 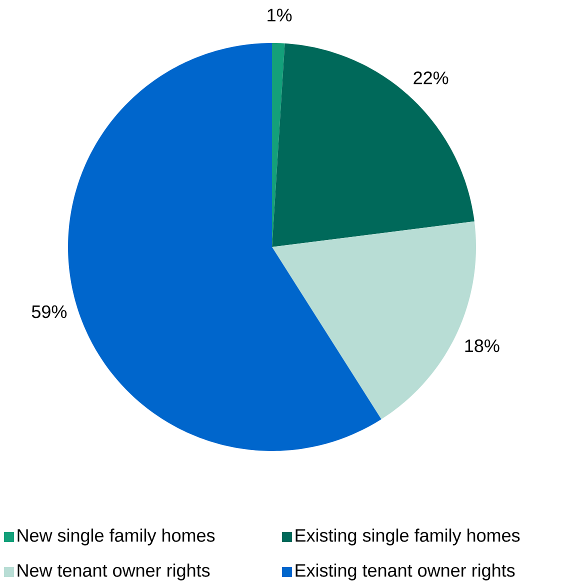 What do you see at coordinates (431, 78) in the screenshot?
I see `data-label: 22%` at bounding box center [431, 78].